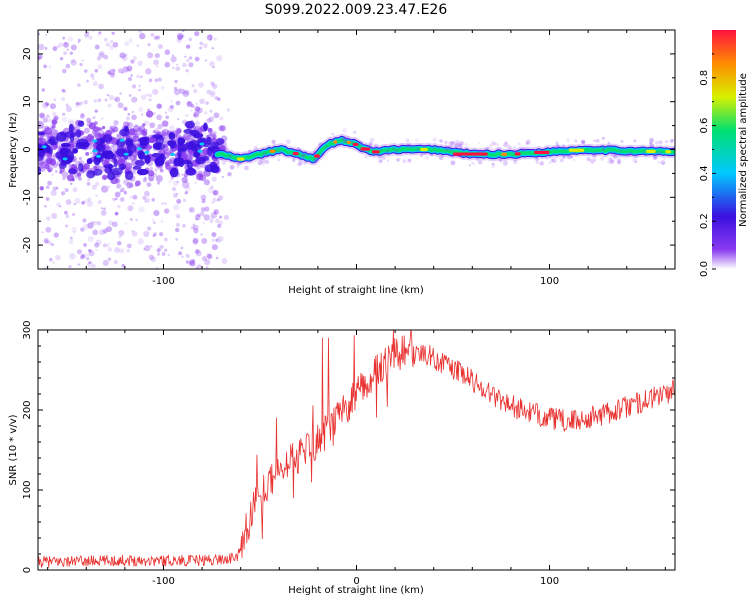 This screenshot has width=750, height=604. Describe the element at coordinates (356, 590) in the screenshot. I see `snr-xlabel: Height of straight line (km)` at that location.